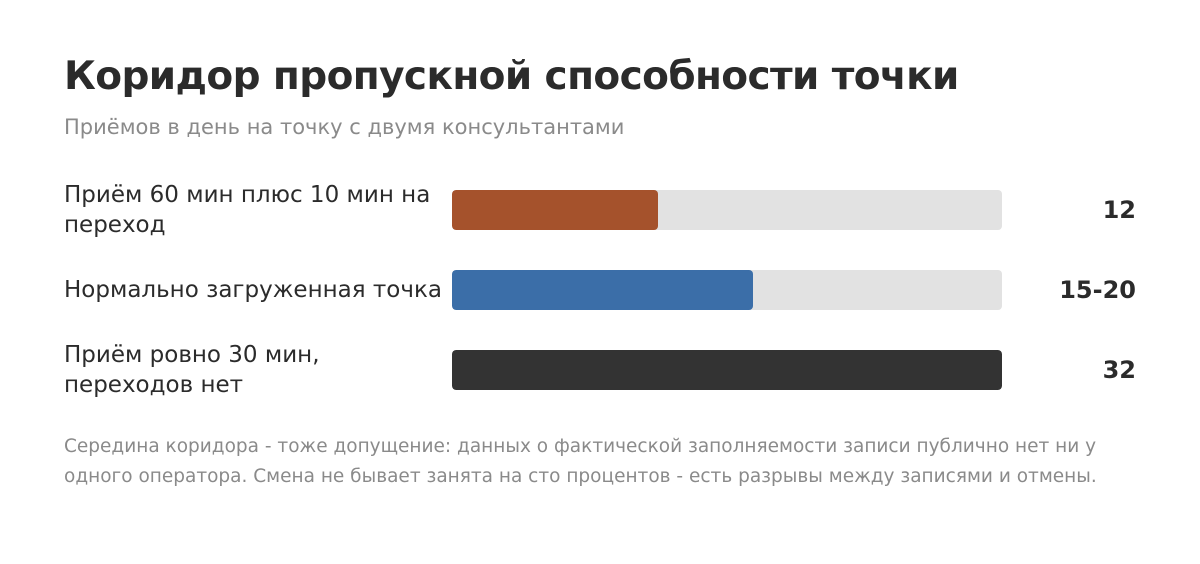 The height and width of the screenshot is (564, 1200). I want to click on bar-value-label: 32, so click(1119, 370).